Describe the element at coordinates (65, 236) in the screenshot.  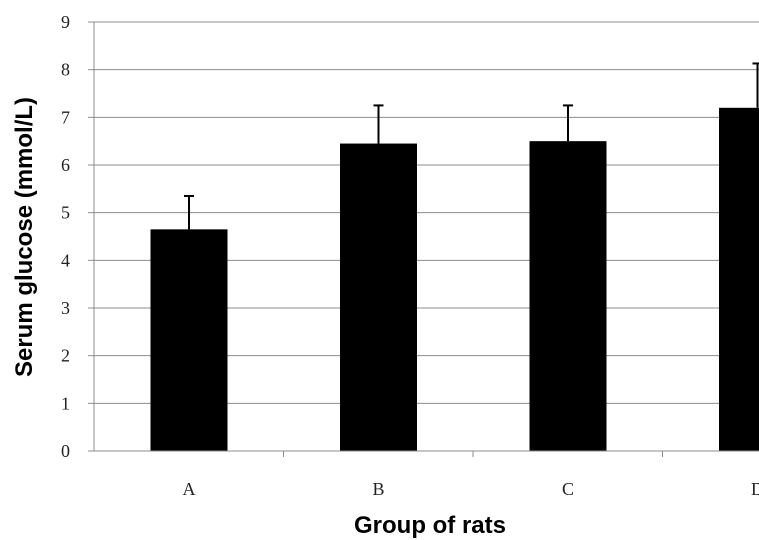
I see `y-tick-labels: 0 1 2 3 4 5 6 7 8 9` at that location.